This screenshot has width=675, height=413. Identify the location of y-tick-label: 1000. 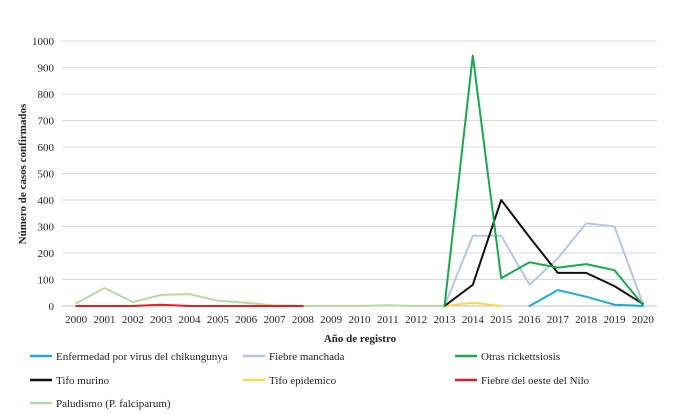
(43, 42).